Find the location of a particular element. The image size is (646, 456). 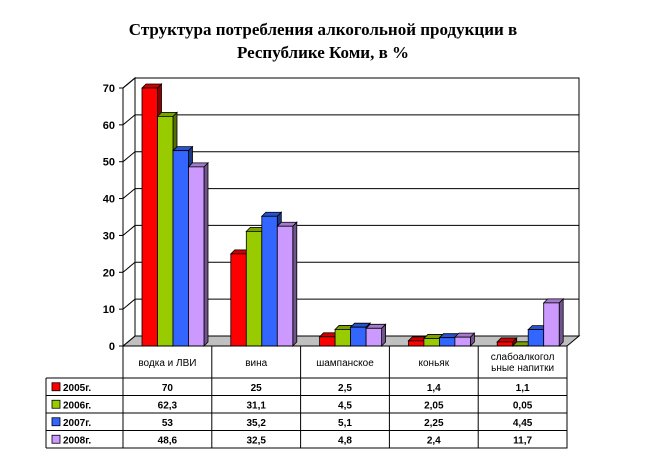

data-label: 31,1 is located at coordinates (256, 405).